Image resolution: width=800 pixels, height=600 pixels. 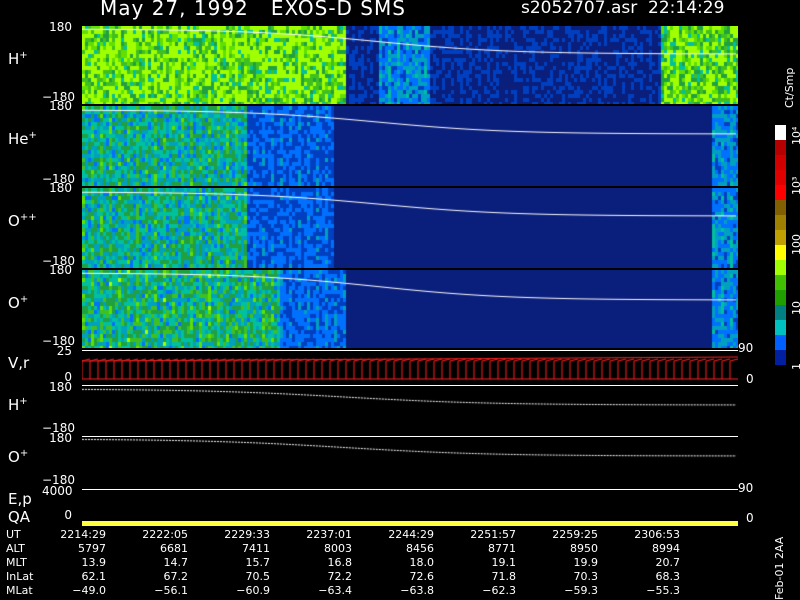 What do you see at coordinates (22, 221) in the screenshot?
I see `panel-label-o2: O++` at bounding box center [22, 221].